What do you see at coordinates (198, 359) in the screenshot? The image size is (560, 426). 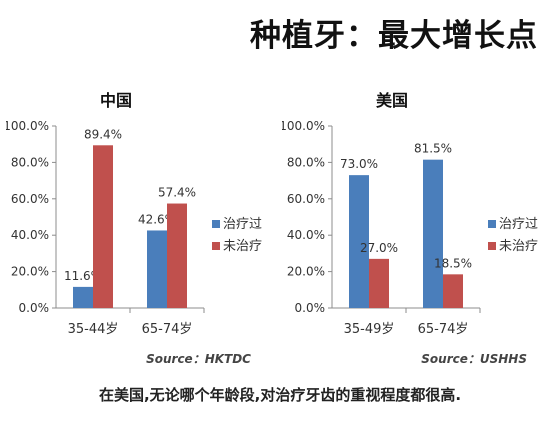 I see `source-note-china: Source：HKTDC` at bounding box center [198, 359].